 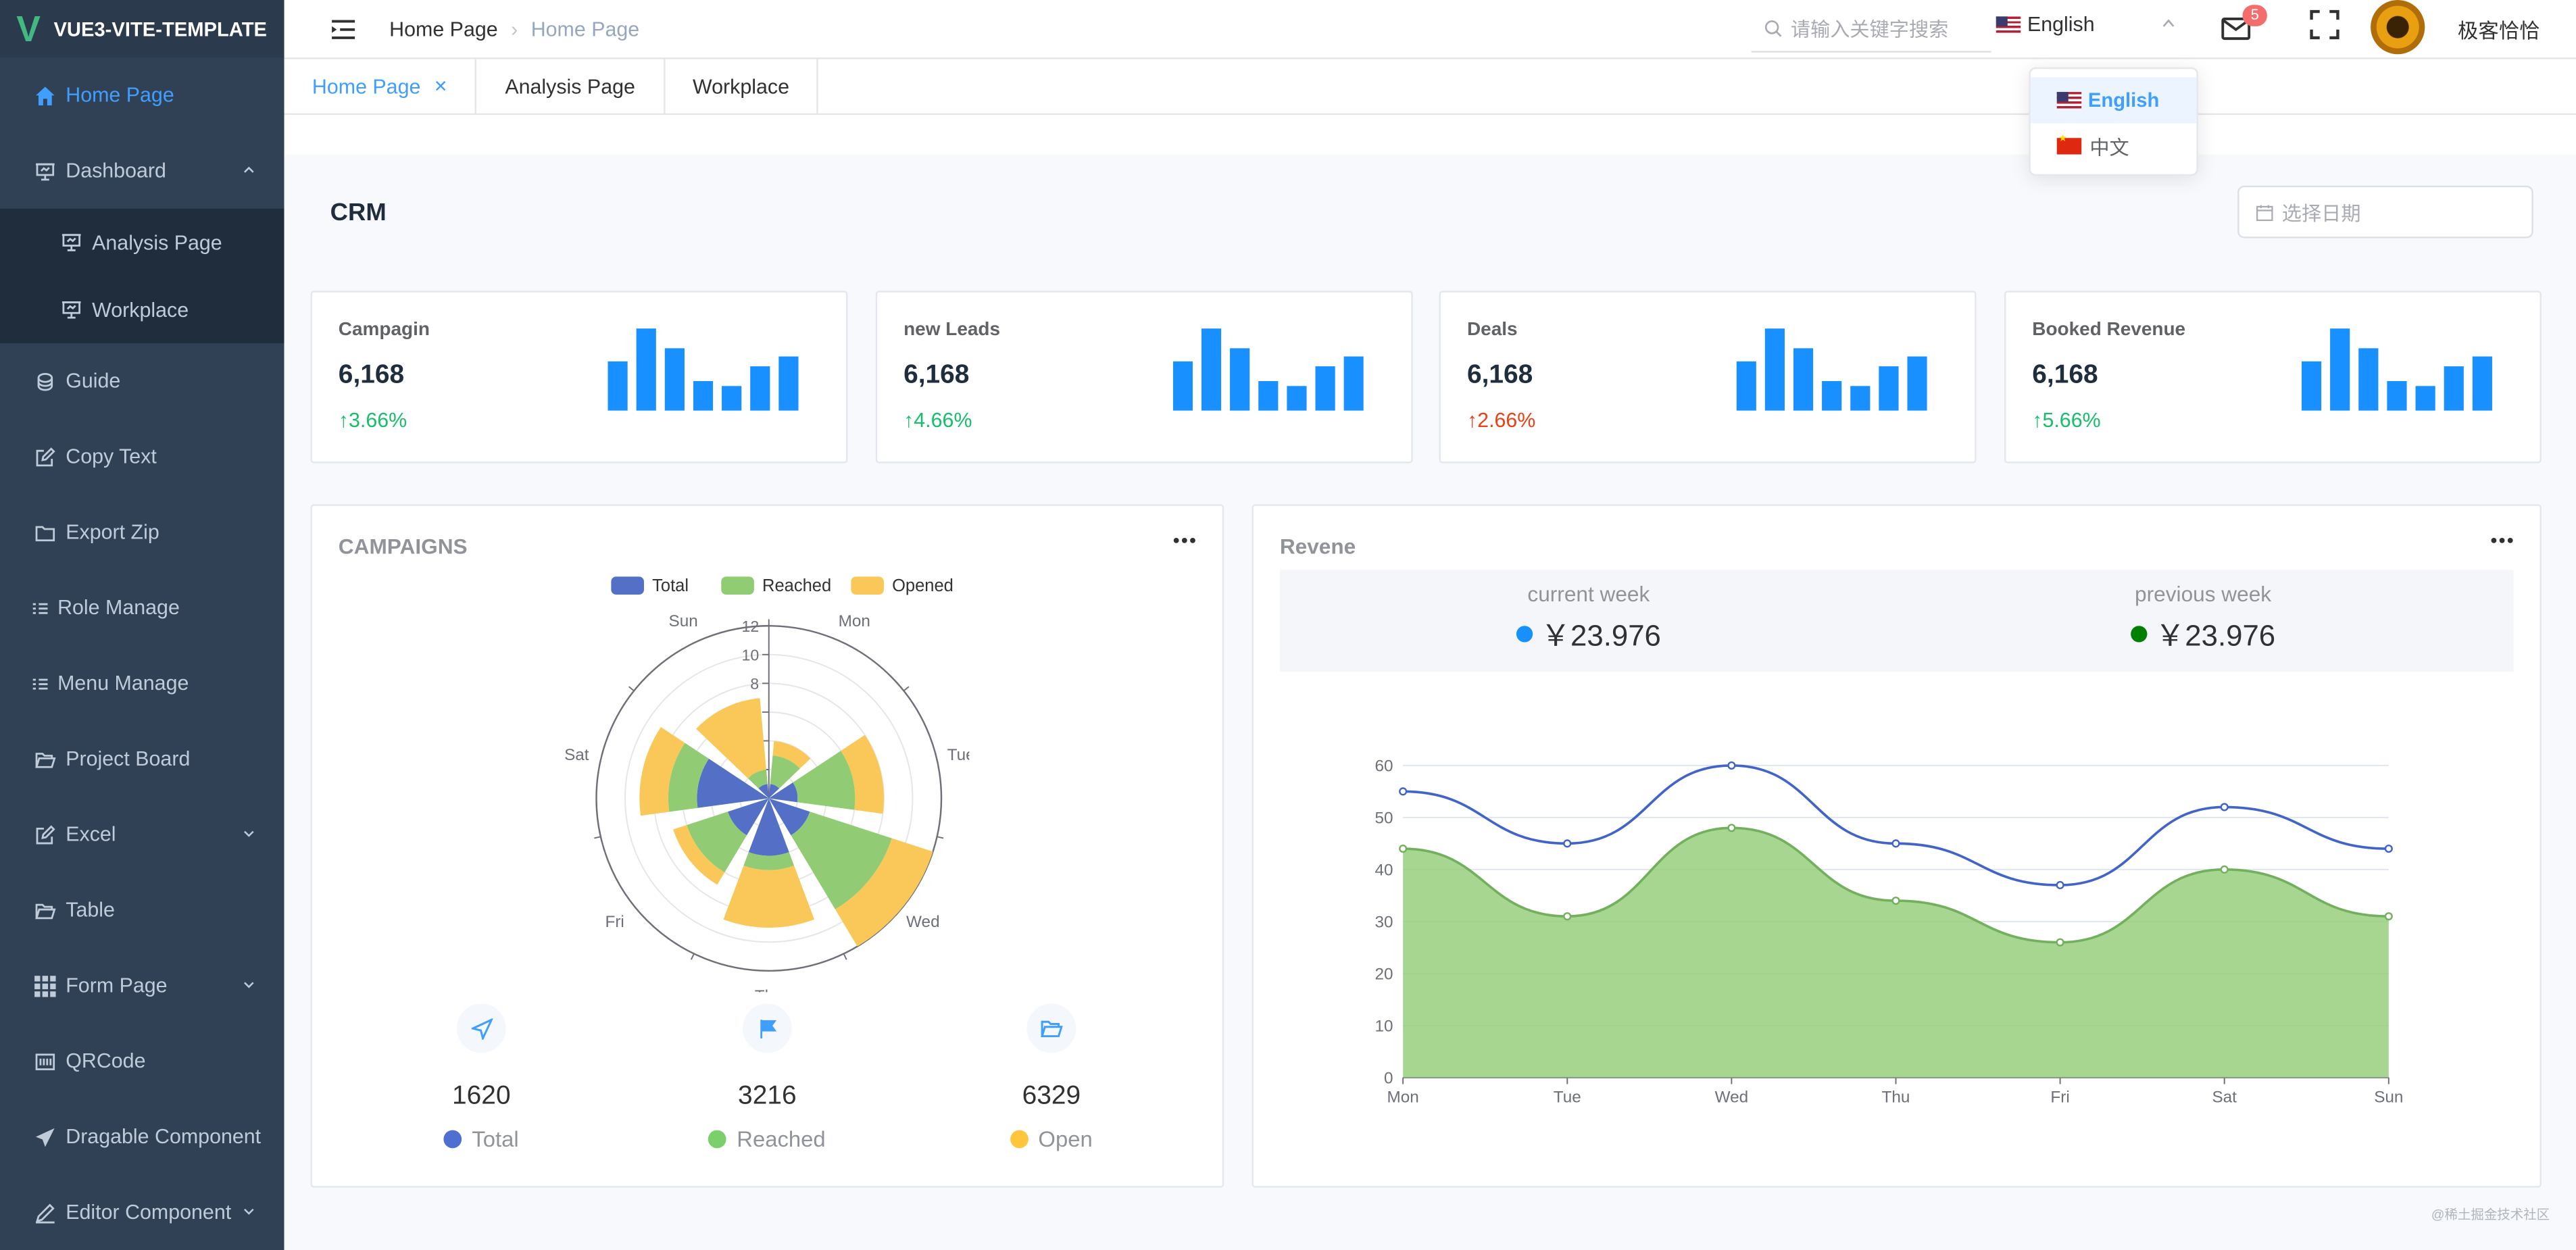 I want to click on current-week-value: ￥23.976, so click(x=1601, y=636).